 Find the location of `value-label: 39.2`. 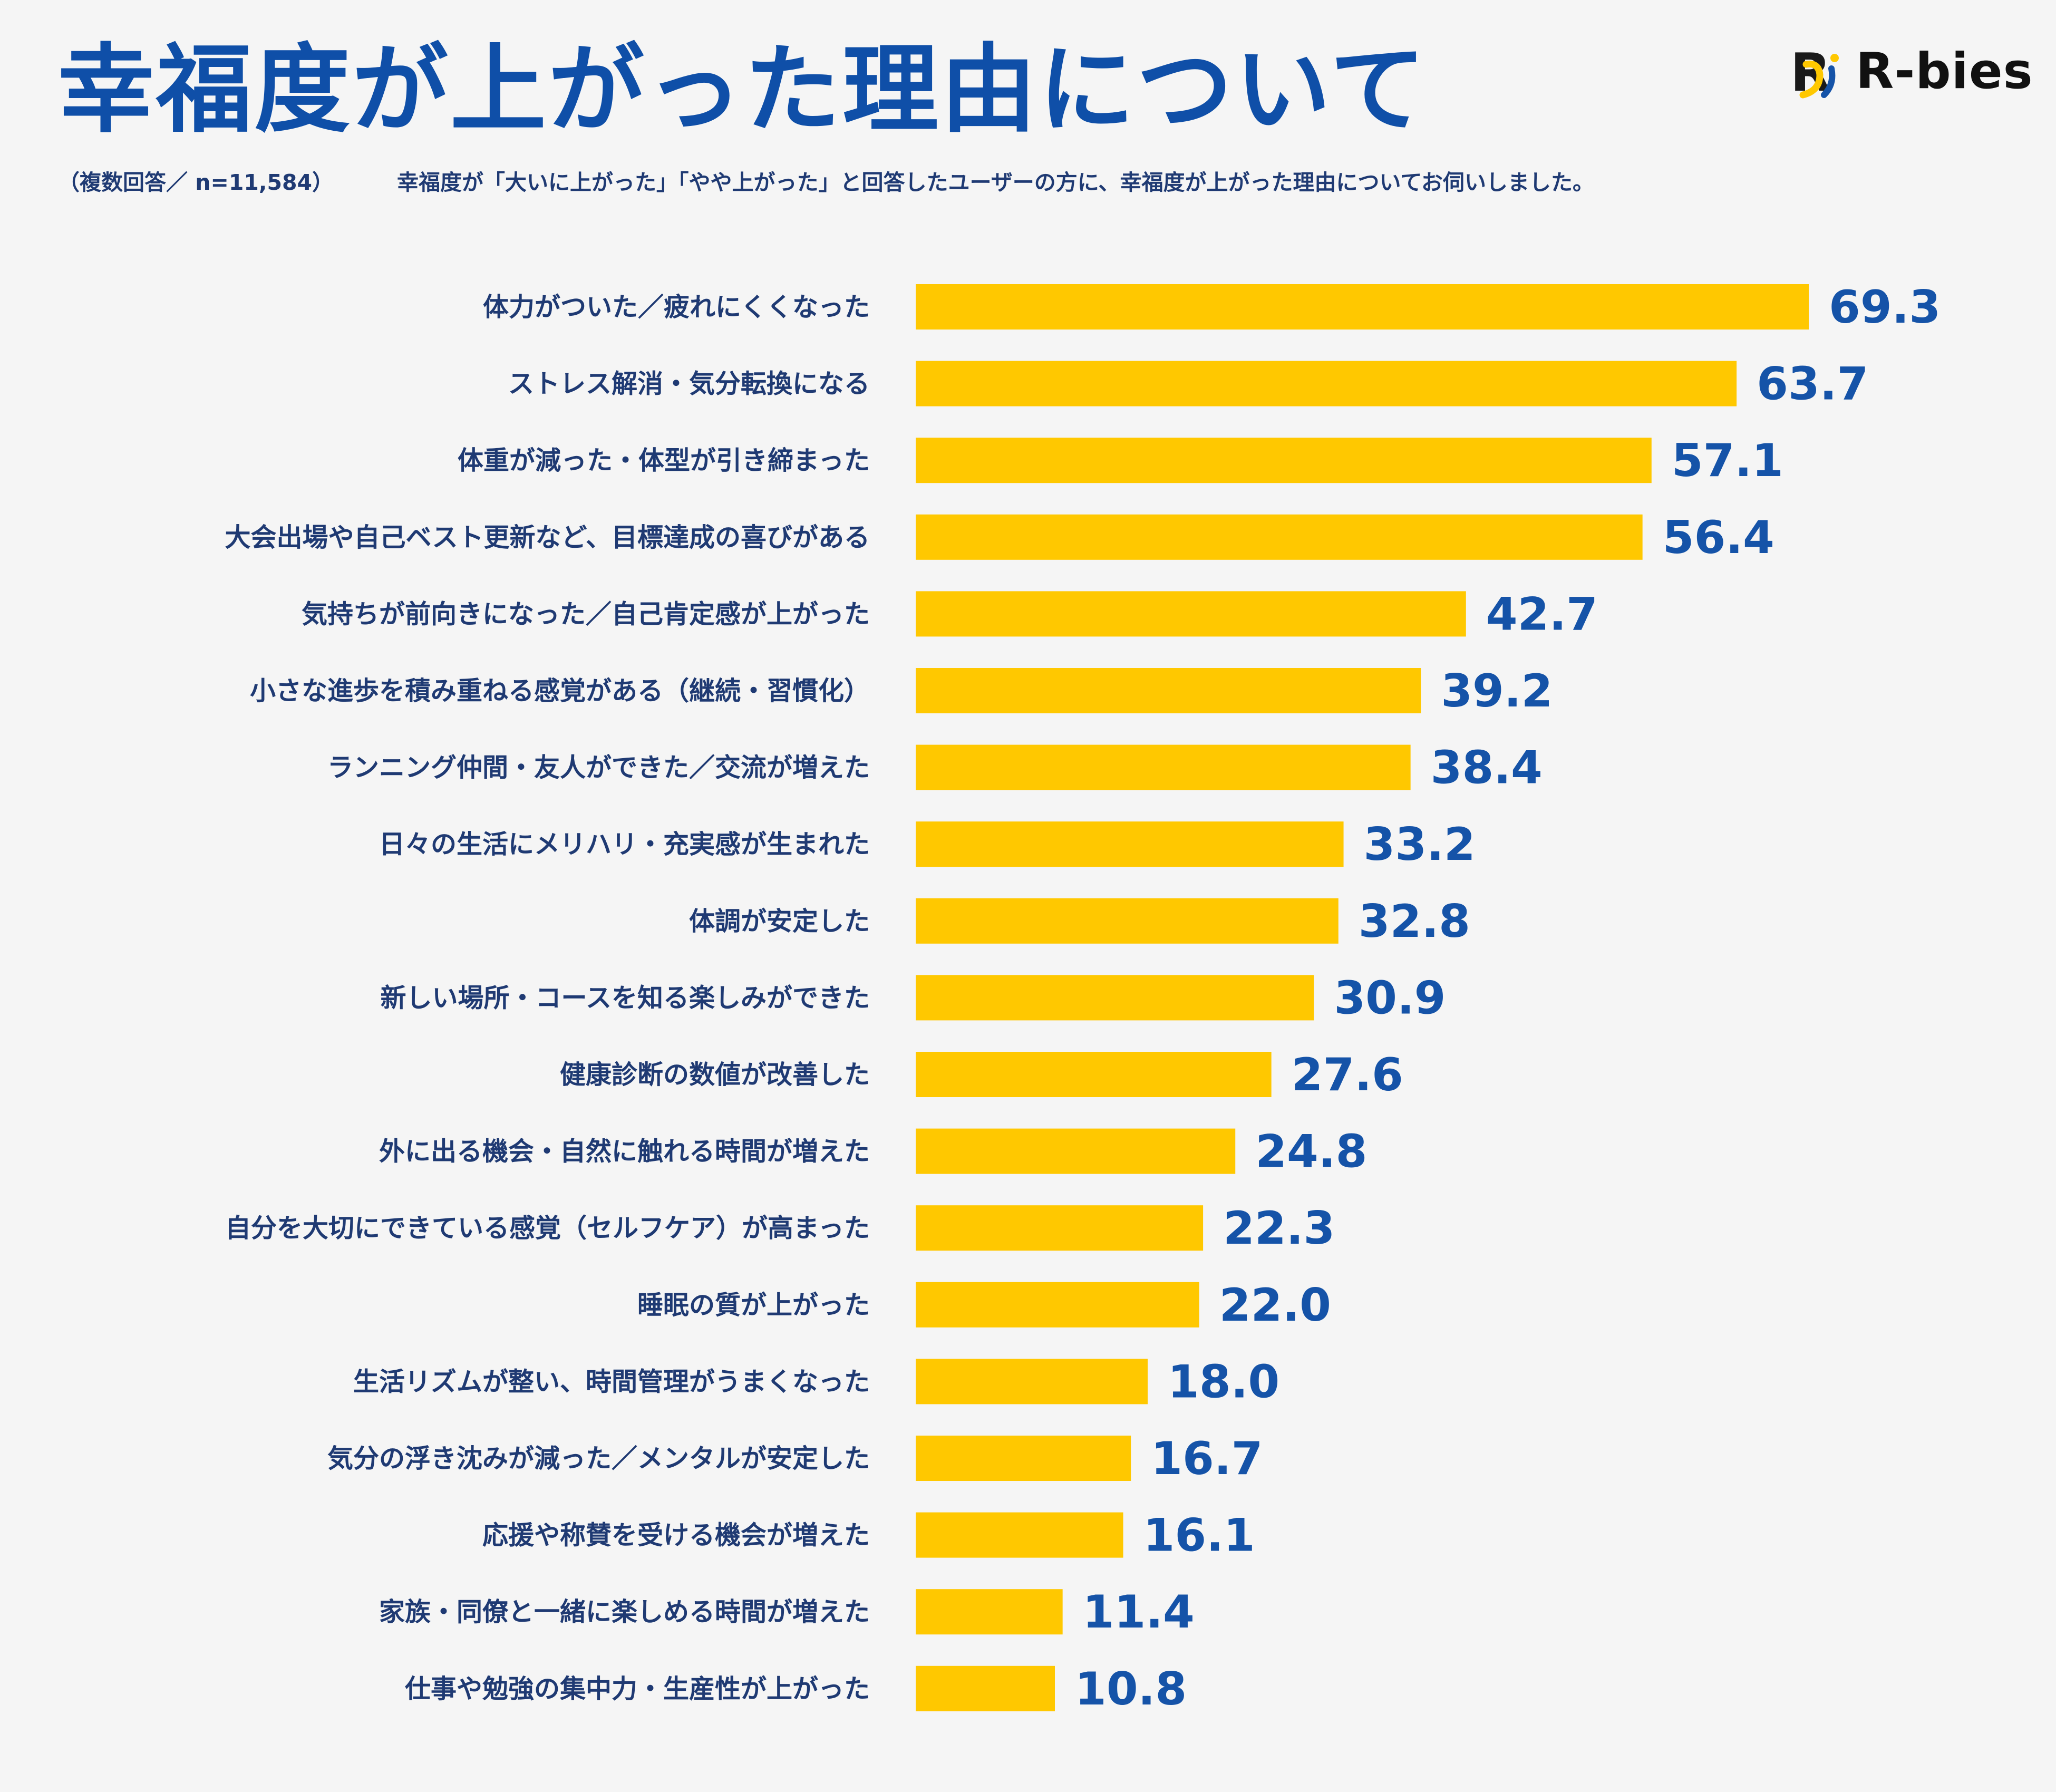

value-label: 39.2 is located at coordinates (1497, 691).